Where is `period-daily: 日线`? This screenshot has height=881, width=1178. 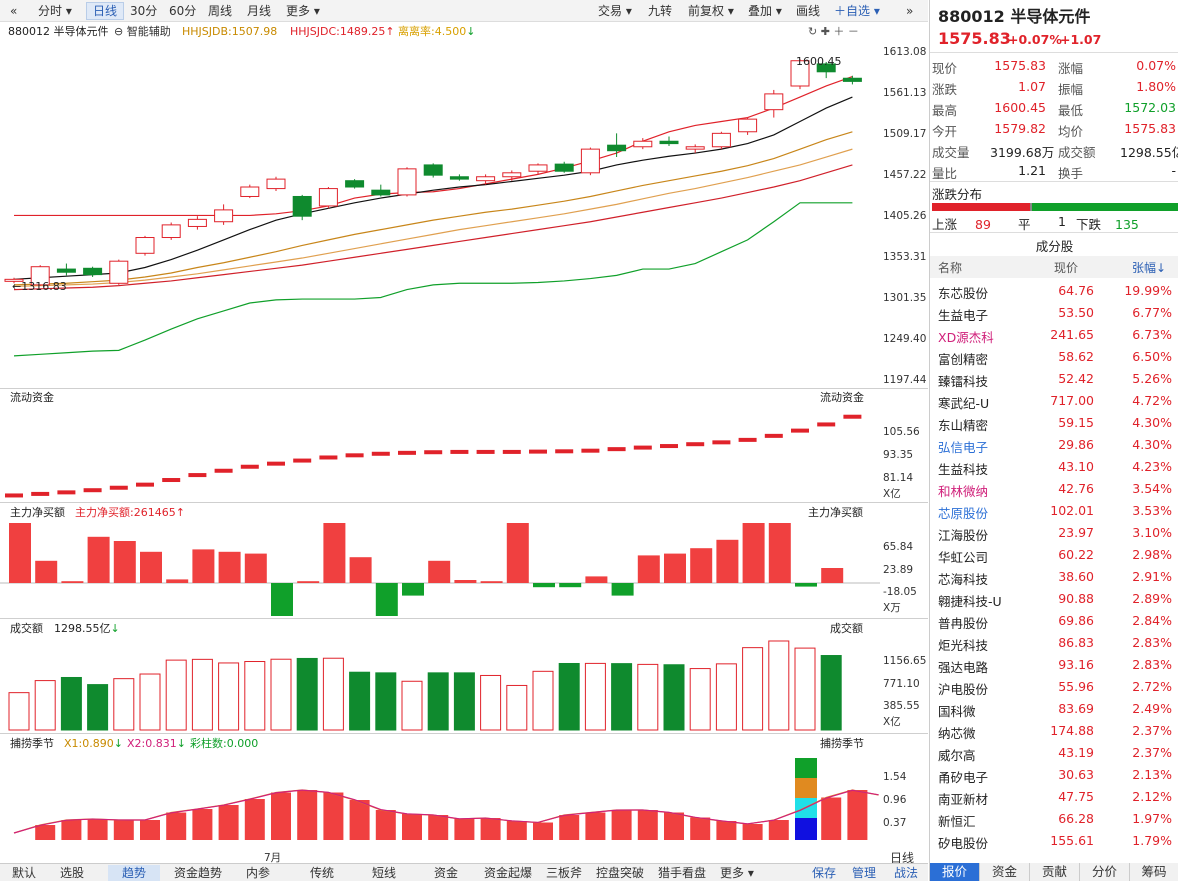
period-daily: 日线 is located at coordinates (105, 11).